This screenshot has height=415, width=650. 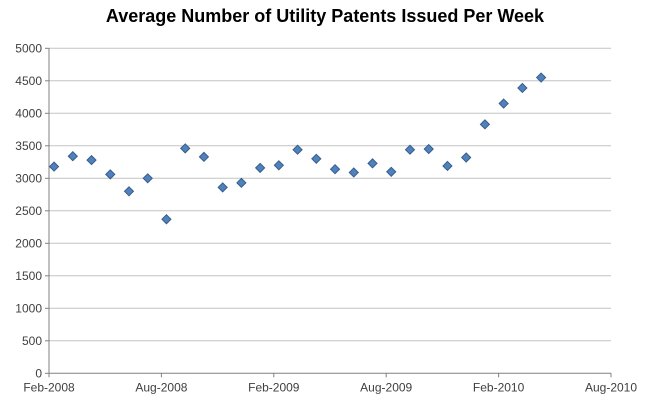 What do you see at coordinates (32, 341) in the screenshot?
I see `y-axis-tick-label: 500` at bounding box center [32, 341].